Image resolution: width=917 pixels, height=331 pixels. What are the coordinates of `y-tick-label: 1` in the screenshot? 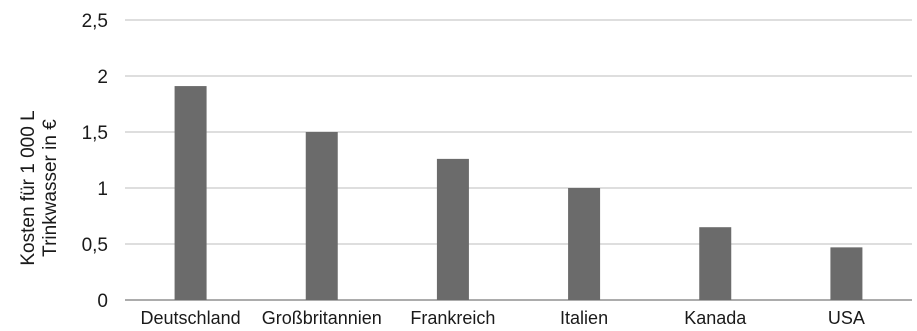 It's located at (102, 189).